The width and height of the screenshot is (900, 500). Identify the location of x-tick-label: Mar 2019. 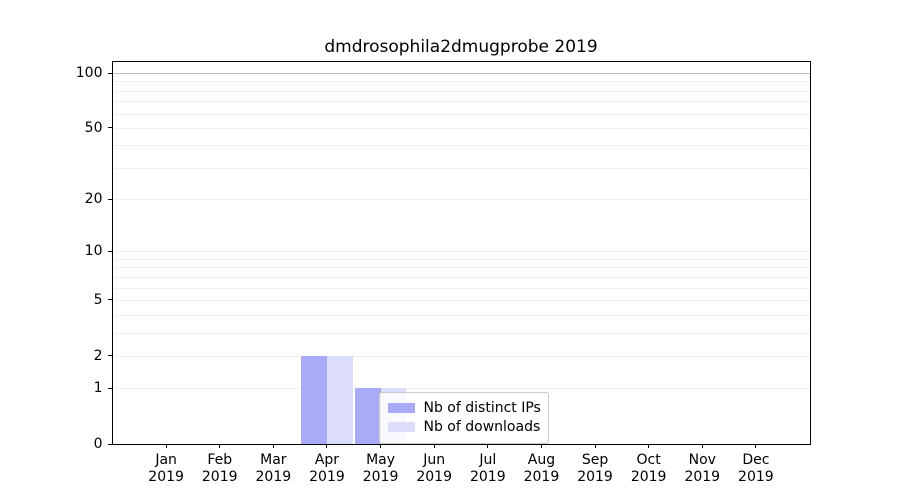
(273, 469).